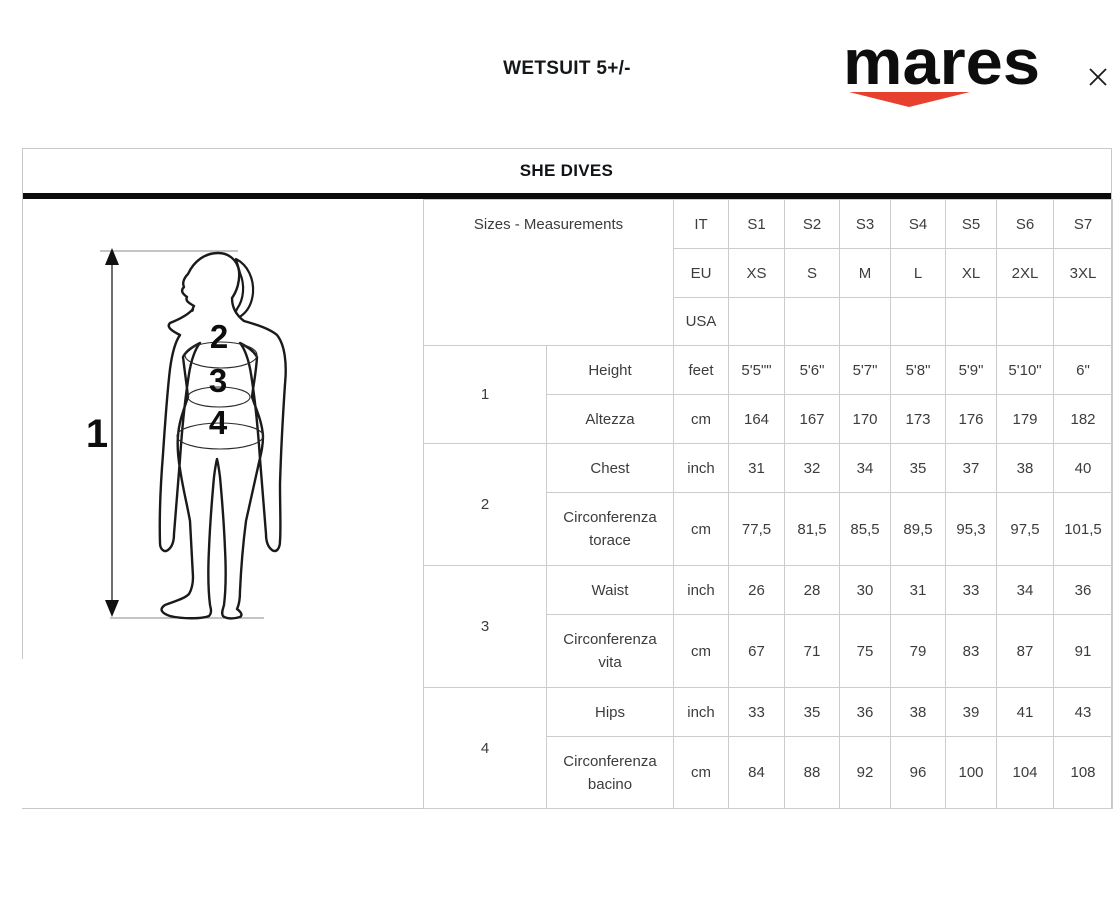 The image size is (1120, 902). I want to click on size-cell: S6, so click(1025, 224).